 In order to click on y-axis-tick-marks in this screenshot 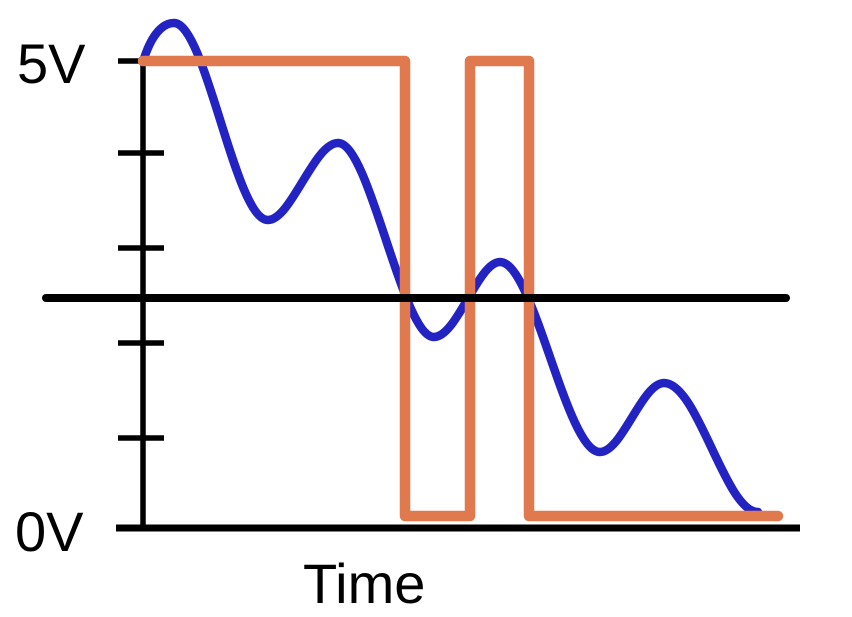, I will do `click(141, 249)`.